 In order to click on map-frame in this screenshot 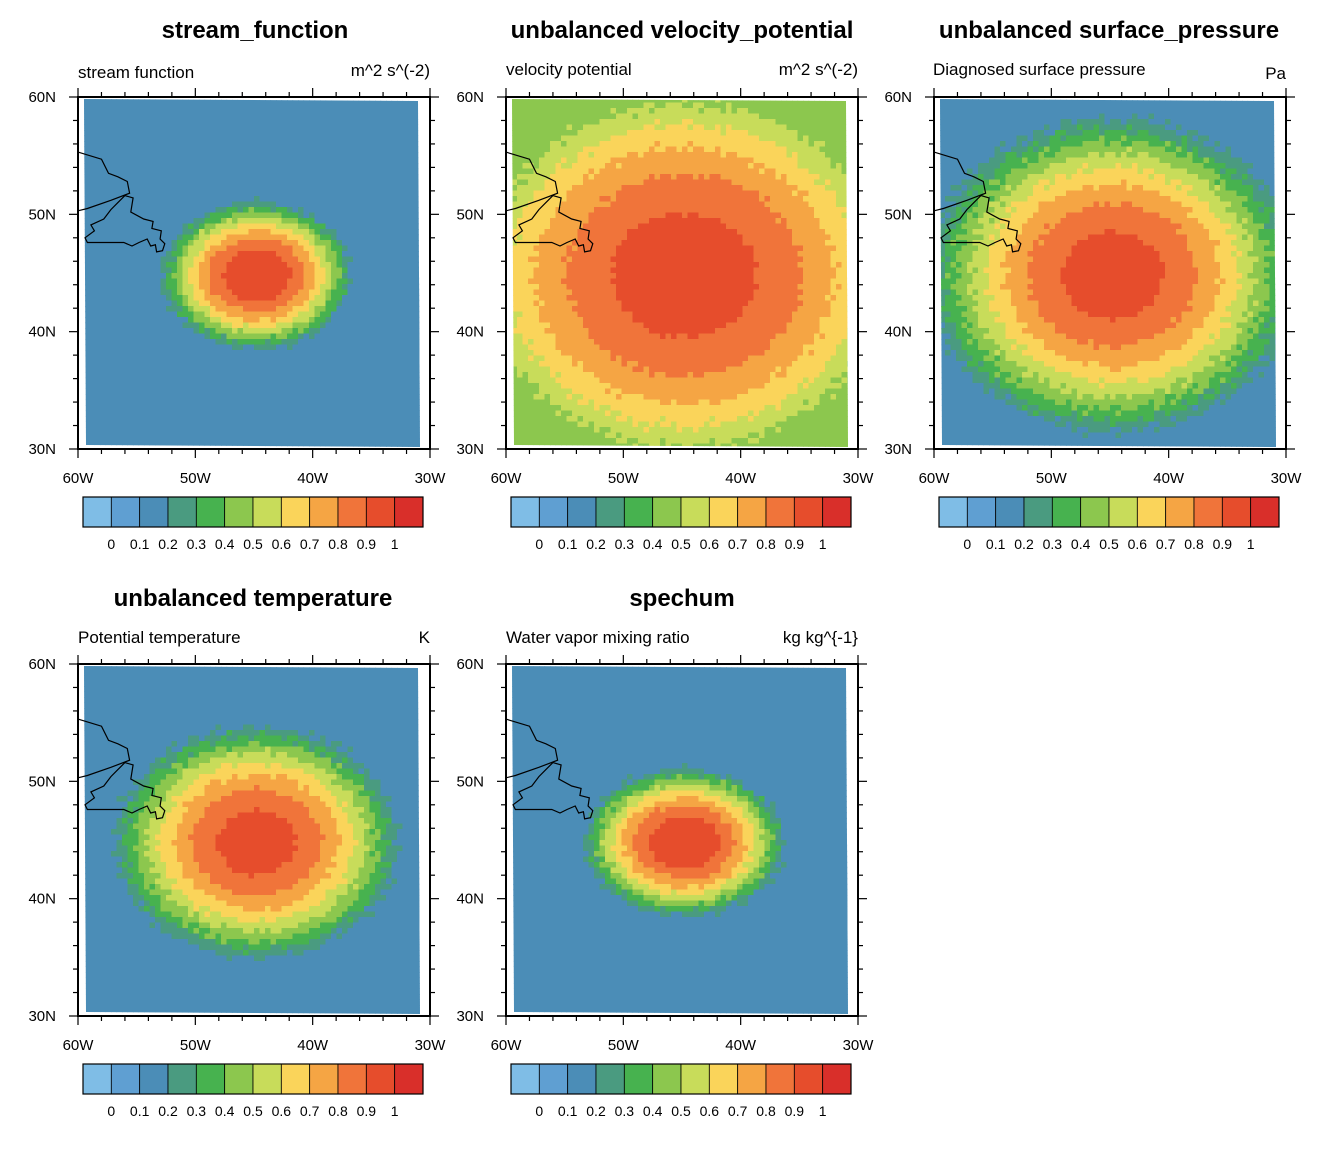, I will do `click(254, 273)`.